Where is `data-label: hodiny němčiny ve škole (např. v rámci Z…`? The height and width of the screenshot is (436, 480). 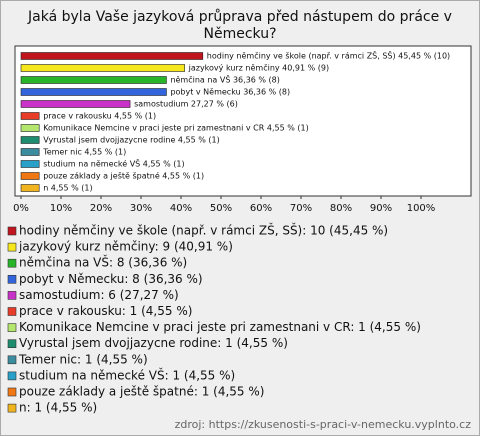 data-label: hodiny němčiny ve škole (např. v rámci Z… is located at coordinates (328, 55).